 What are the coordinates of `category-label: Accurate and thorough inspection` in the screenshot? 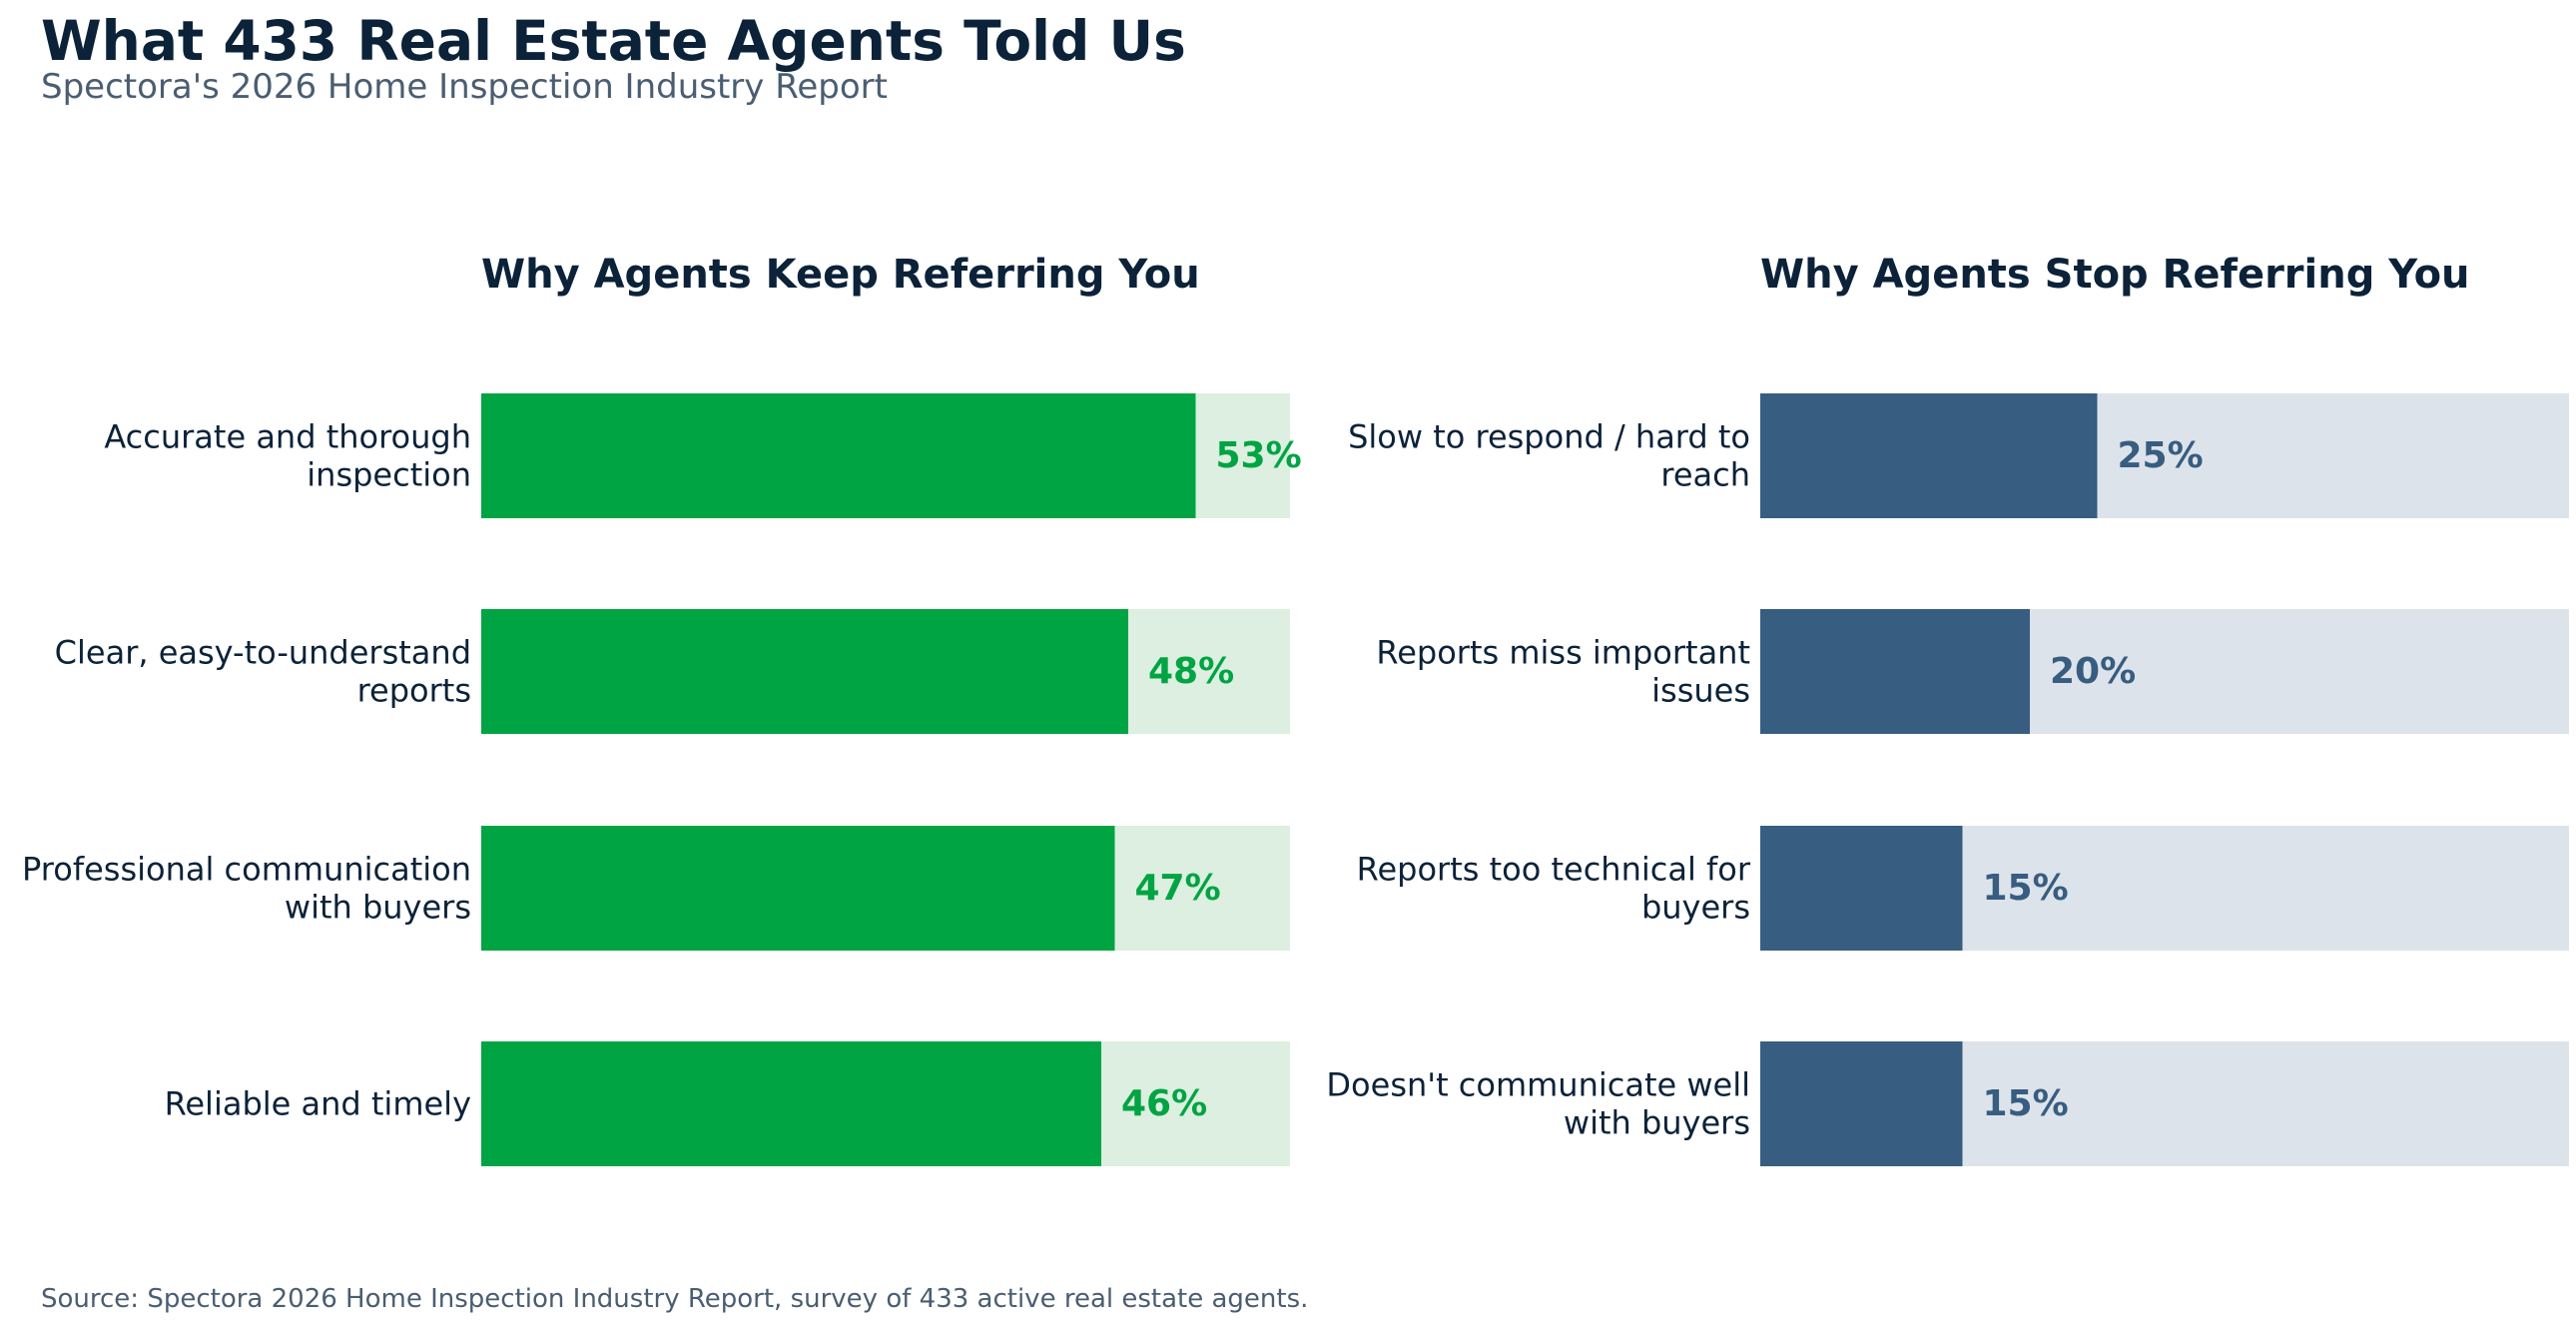 It's located at (287, 456).